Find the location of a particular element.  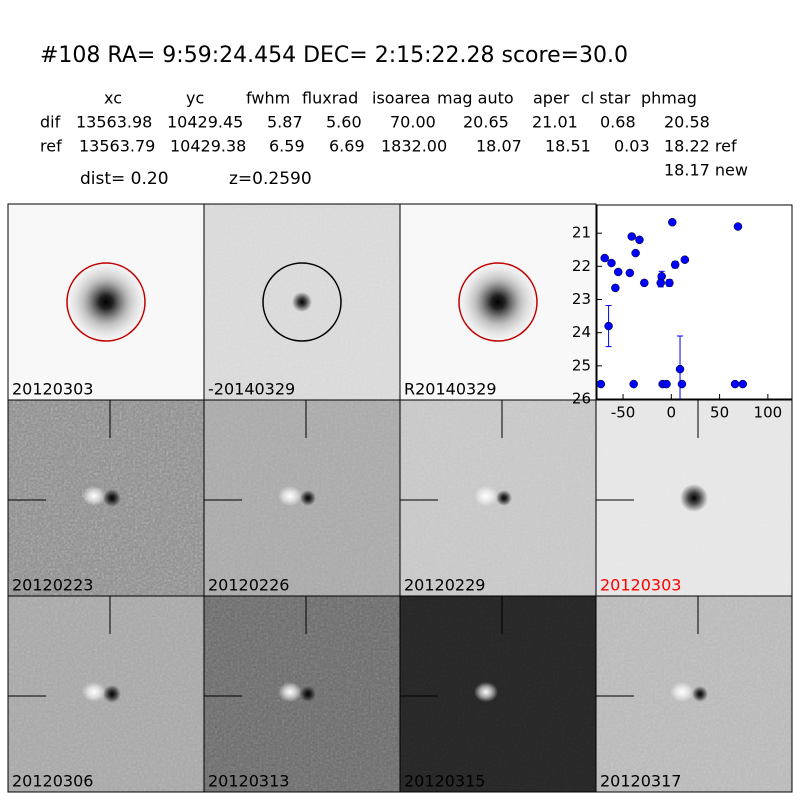

table-cell: 0.68 is located at coordinates (618, 122).